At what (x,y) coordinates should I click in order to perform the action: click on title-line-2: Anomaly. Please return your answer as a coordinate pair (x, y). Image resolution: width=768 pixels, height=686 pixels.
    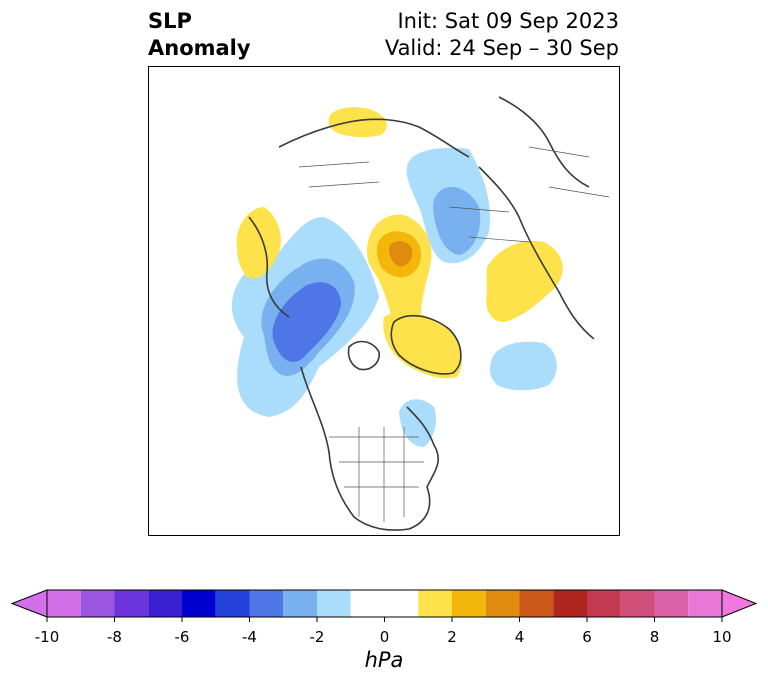
    Looking at the image, I should click on (199, 48).